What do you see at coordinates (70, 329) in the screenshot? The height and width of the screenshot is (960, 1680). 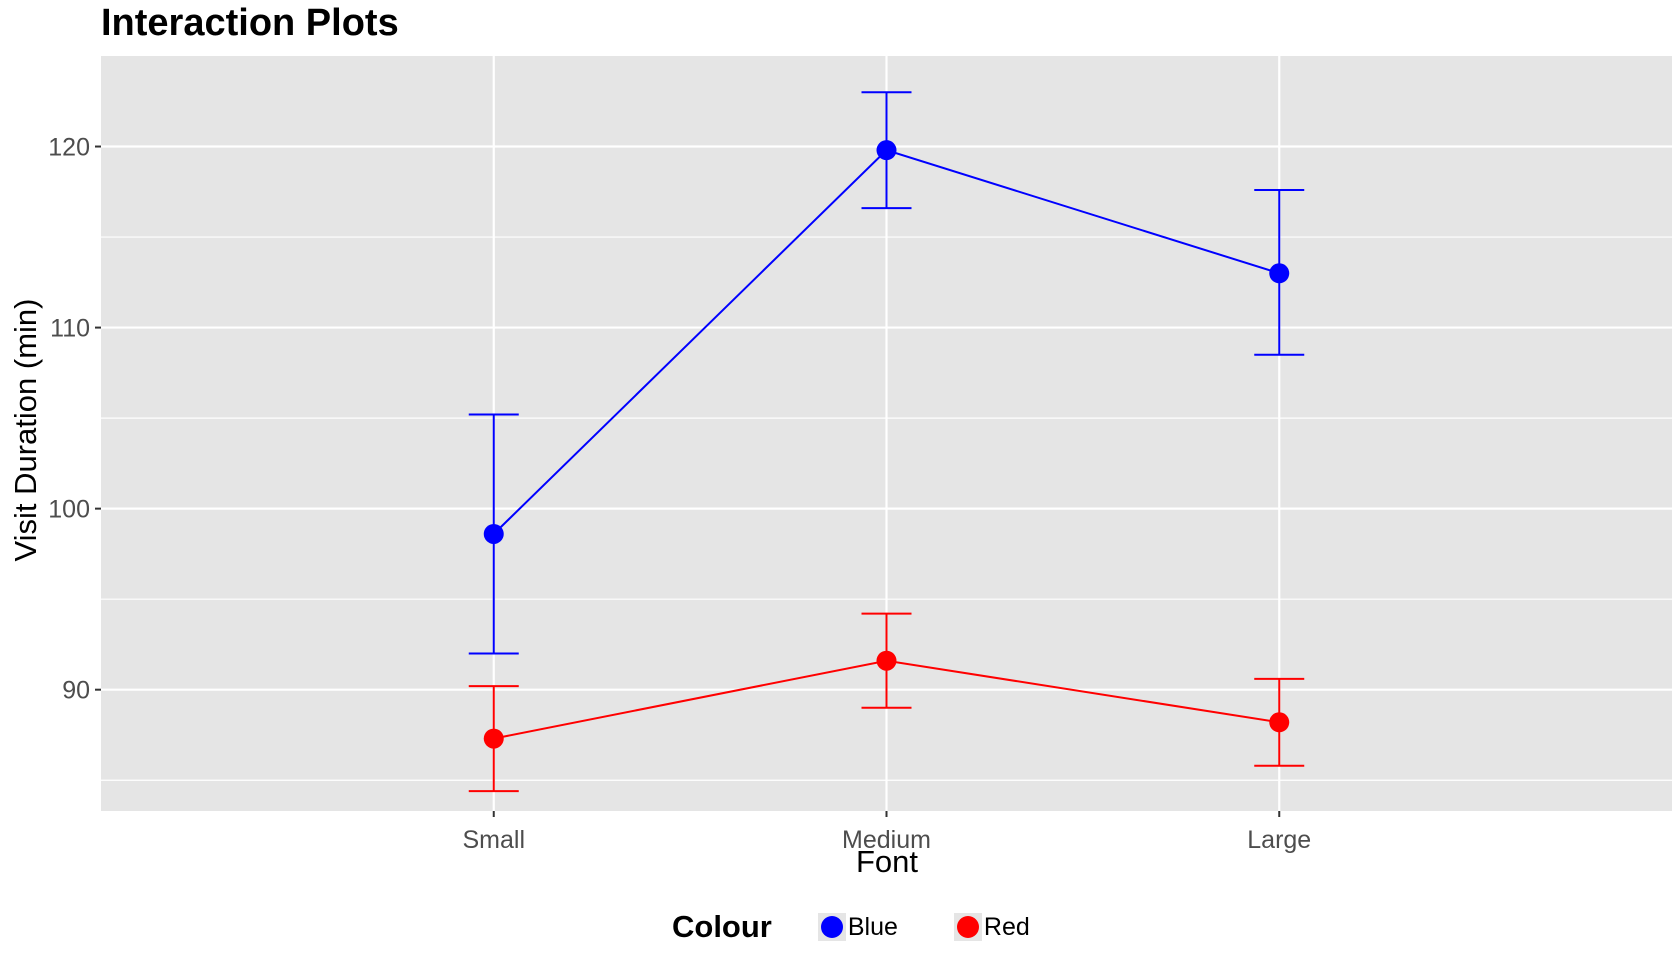 I see `y-tick-label: 110` at bounding box center [70, 329].